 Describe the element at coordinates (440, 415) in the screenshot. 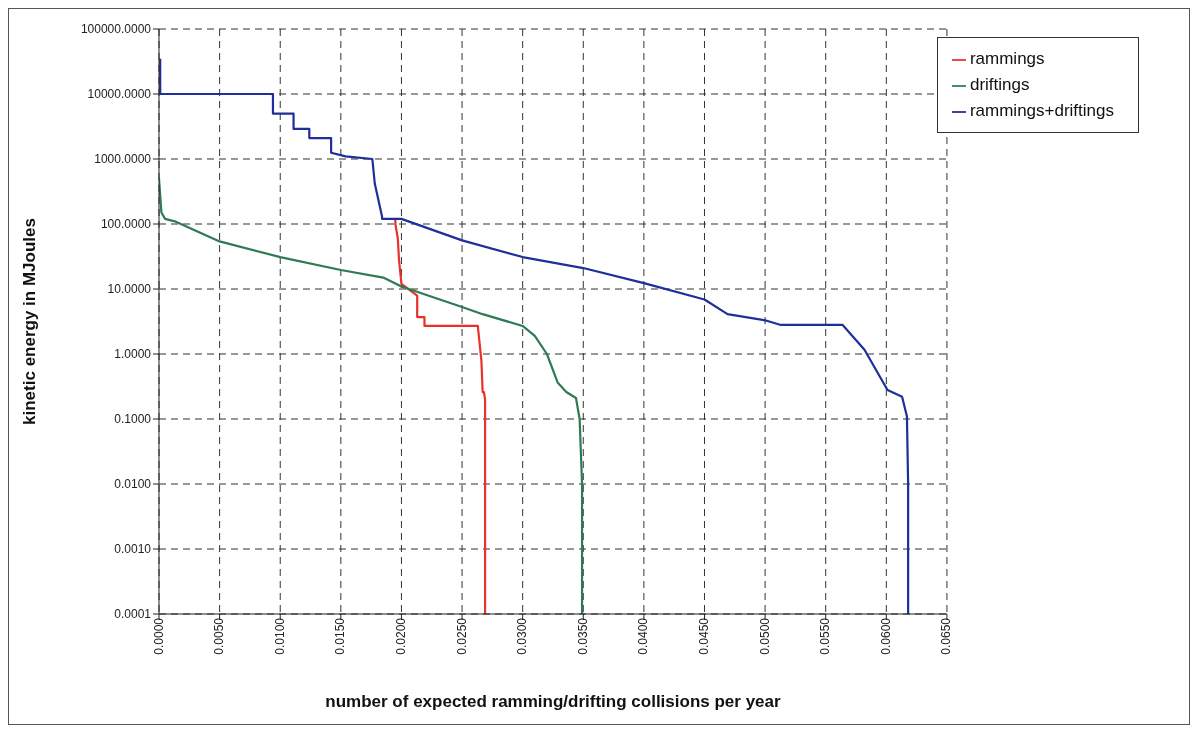

I see `line-series` at that location.